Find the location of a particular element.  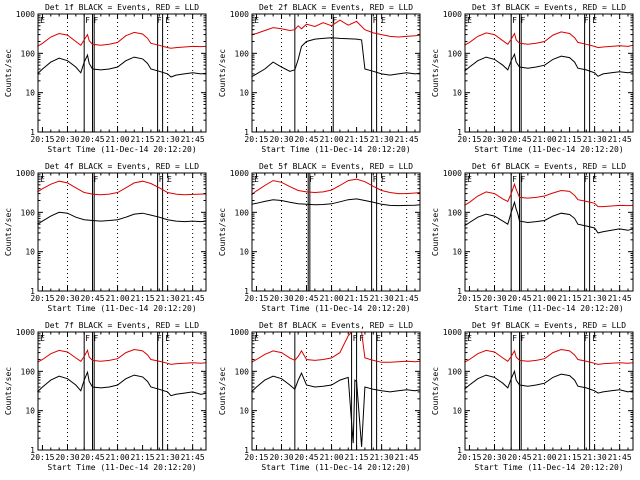

panel-title: Det 1f BLACK = Events, RED = LLD is located at coordinates (122, 7).